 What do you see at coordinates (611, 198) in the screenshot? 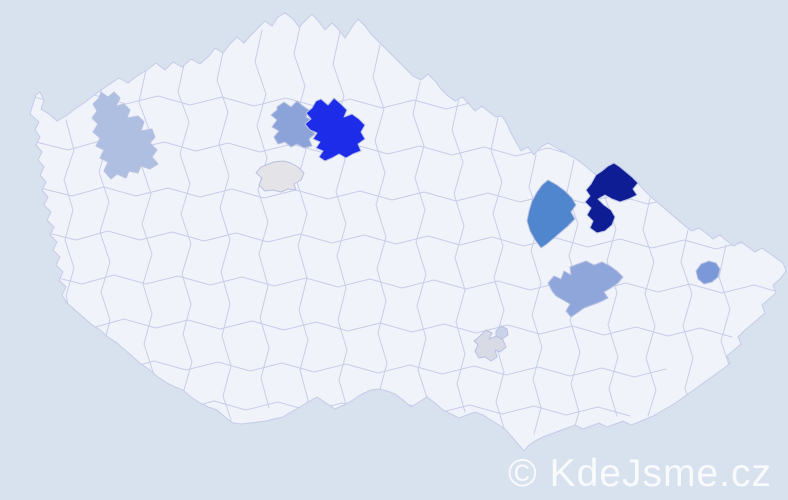
I see `district-nachod` at bounding box center [611, 198].